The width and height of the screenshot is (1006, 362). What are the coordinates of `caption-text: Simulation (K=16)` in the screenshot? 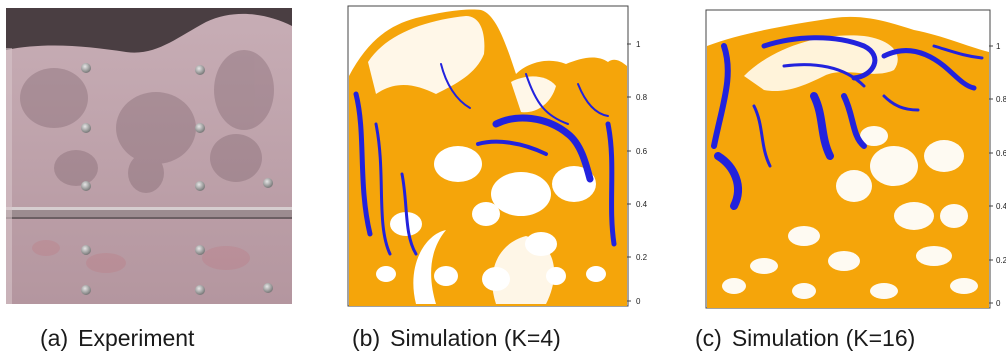 It's located at (823, 338).